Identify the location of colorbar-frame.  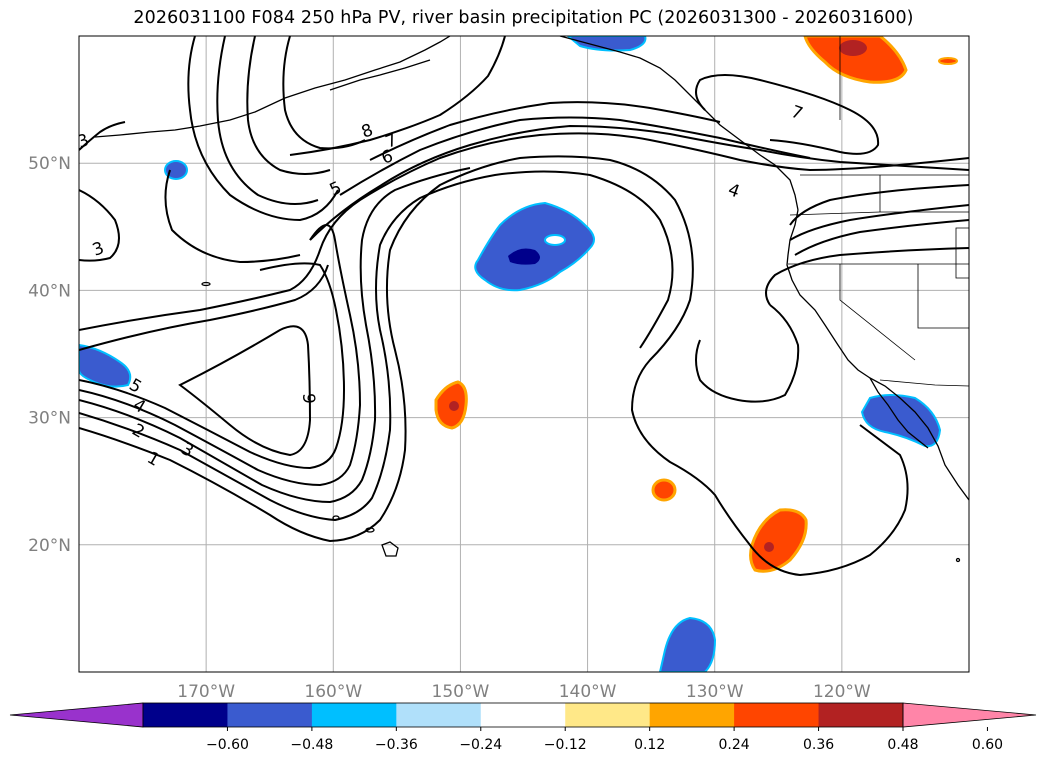
(523, 715).